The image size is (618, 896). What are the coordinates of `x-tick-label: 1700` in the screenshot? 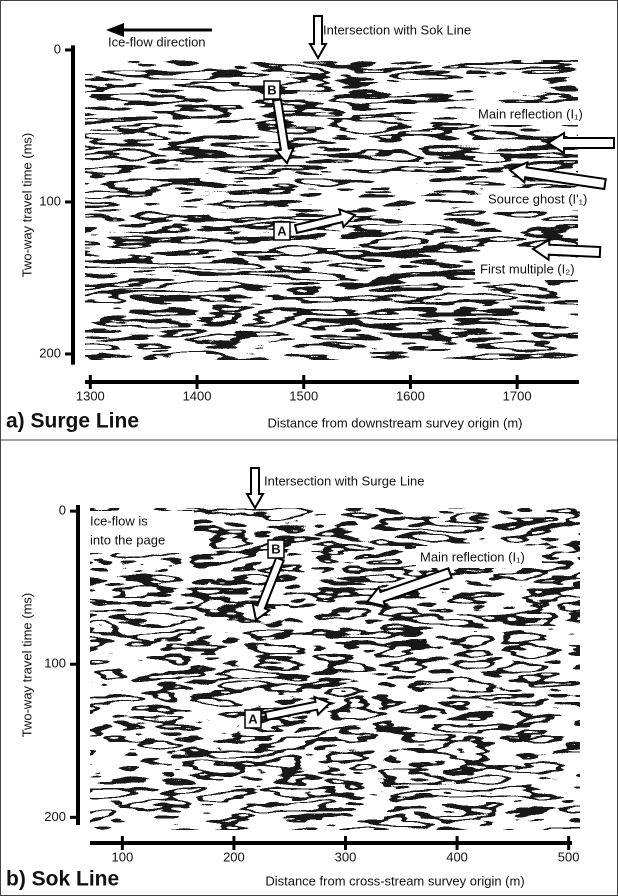 It's located at (517, 395).